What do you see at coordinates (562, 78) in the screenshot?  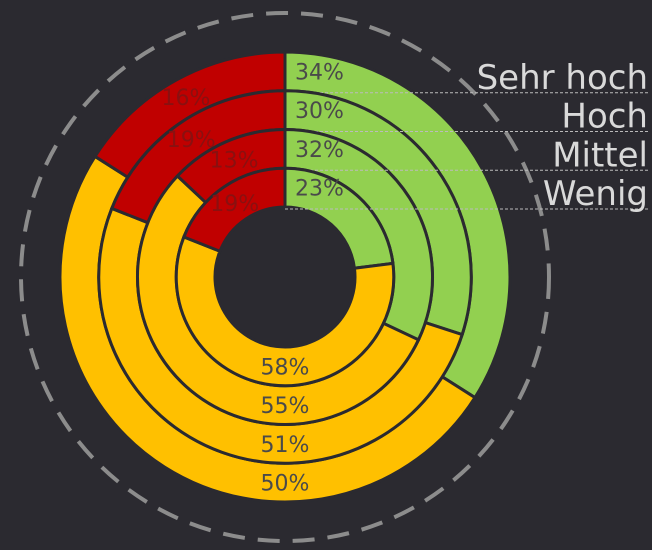 I see `legend-label: Sehr hoch` at bounding box center [562, 78].